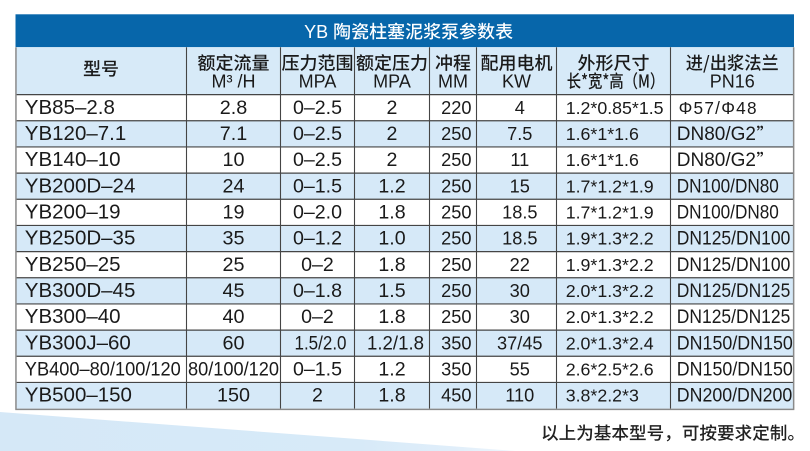 Image resolution: width=810 pixels, height=451 pixels. Describe the element at coordinates (233, 239) in the screenshot. I see `svg-text: 35` at that location.